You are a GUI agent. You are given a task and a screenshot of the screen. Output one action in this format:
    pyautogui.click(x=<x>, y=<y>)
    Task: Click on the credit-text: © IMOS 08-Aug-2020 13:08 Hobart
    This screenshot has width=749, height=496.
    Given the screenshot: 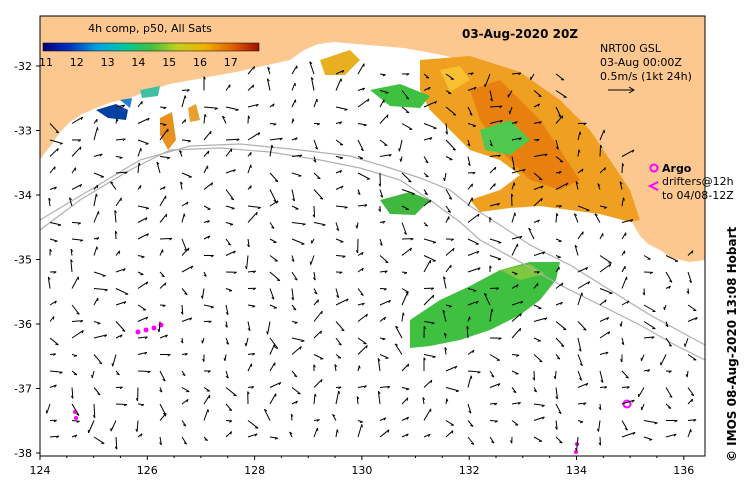 What is the action you would take?
    pyautogui.click(x=732, y=344)
    